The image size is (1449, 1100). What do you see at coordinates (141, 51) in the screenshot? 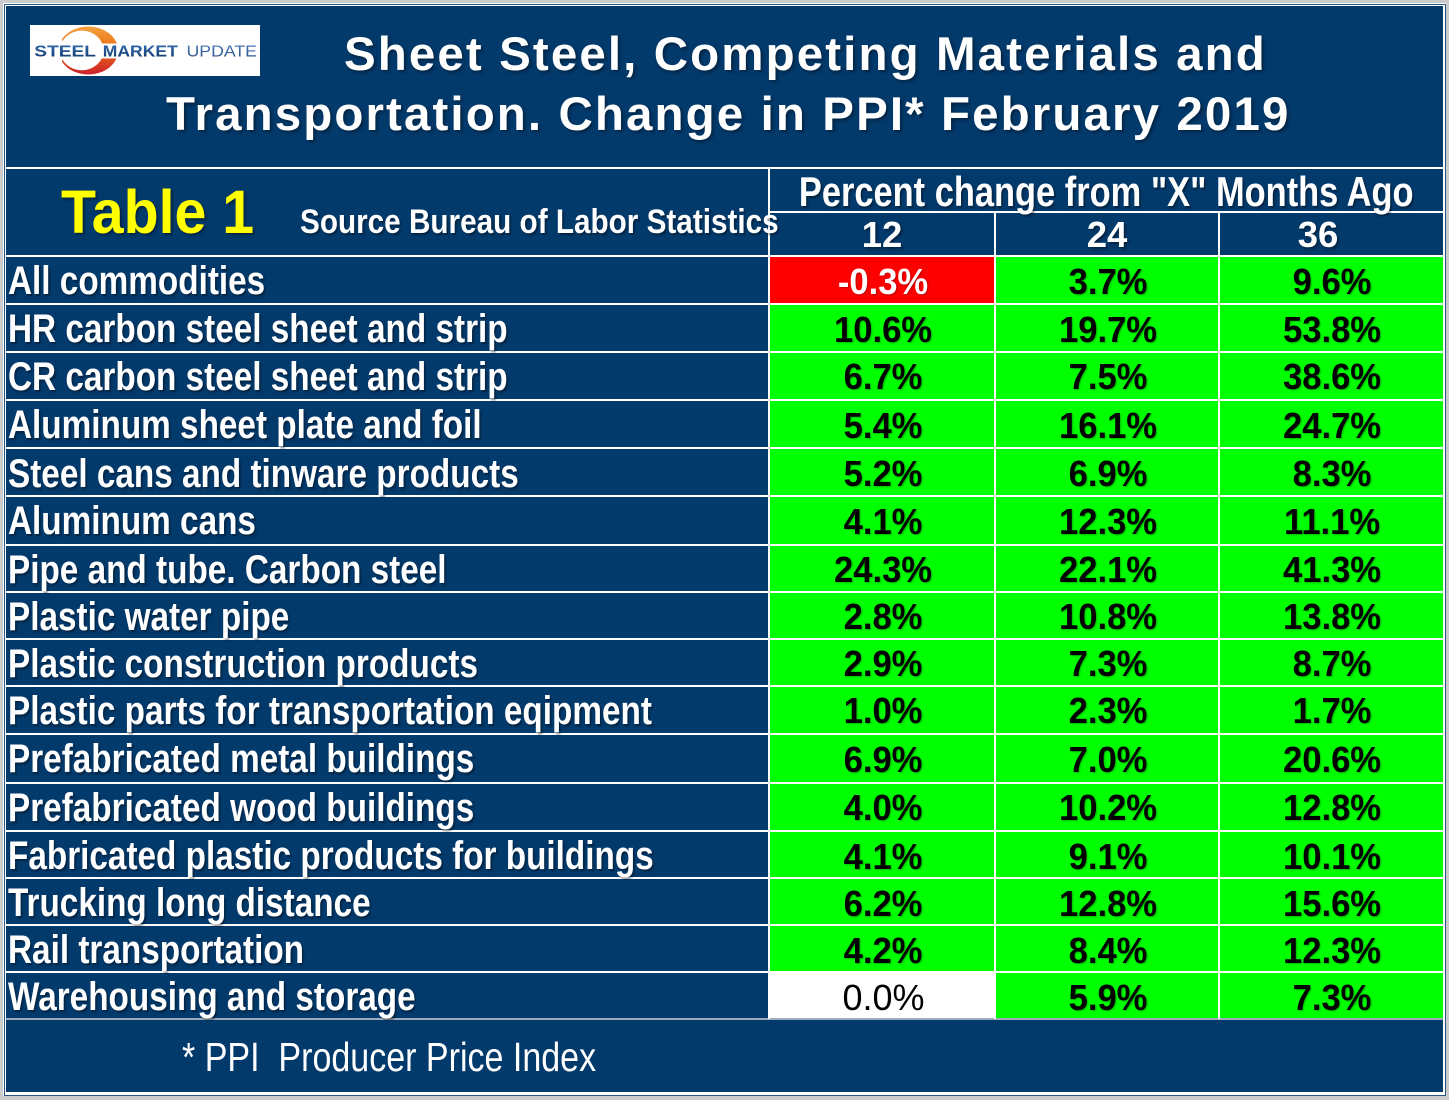
I see `svg-text: MARKET` at bounding box center [141, 51].